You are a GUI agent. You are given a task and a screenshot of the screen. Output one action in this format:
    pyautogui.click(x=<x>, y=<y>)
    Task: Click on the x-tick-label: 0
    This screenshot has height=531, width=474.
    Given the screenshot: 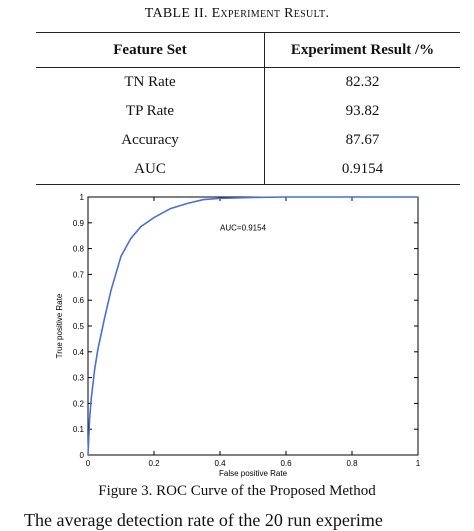 What is the action you would take?
    pyautogui.click(x=88, y=463)
    